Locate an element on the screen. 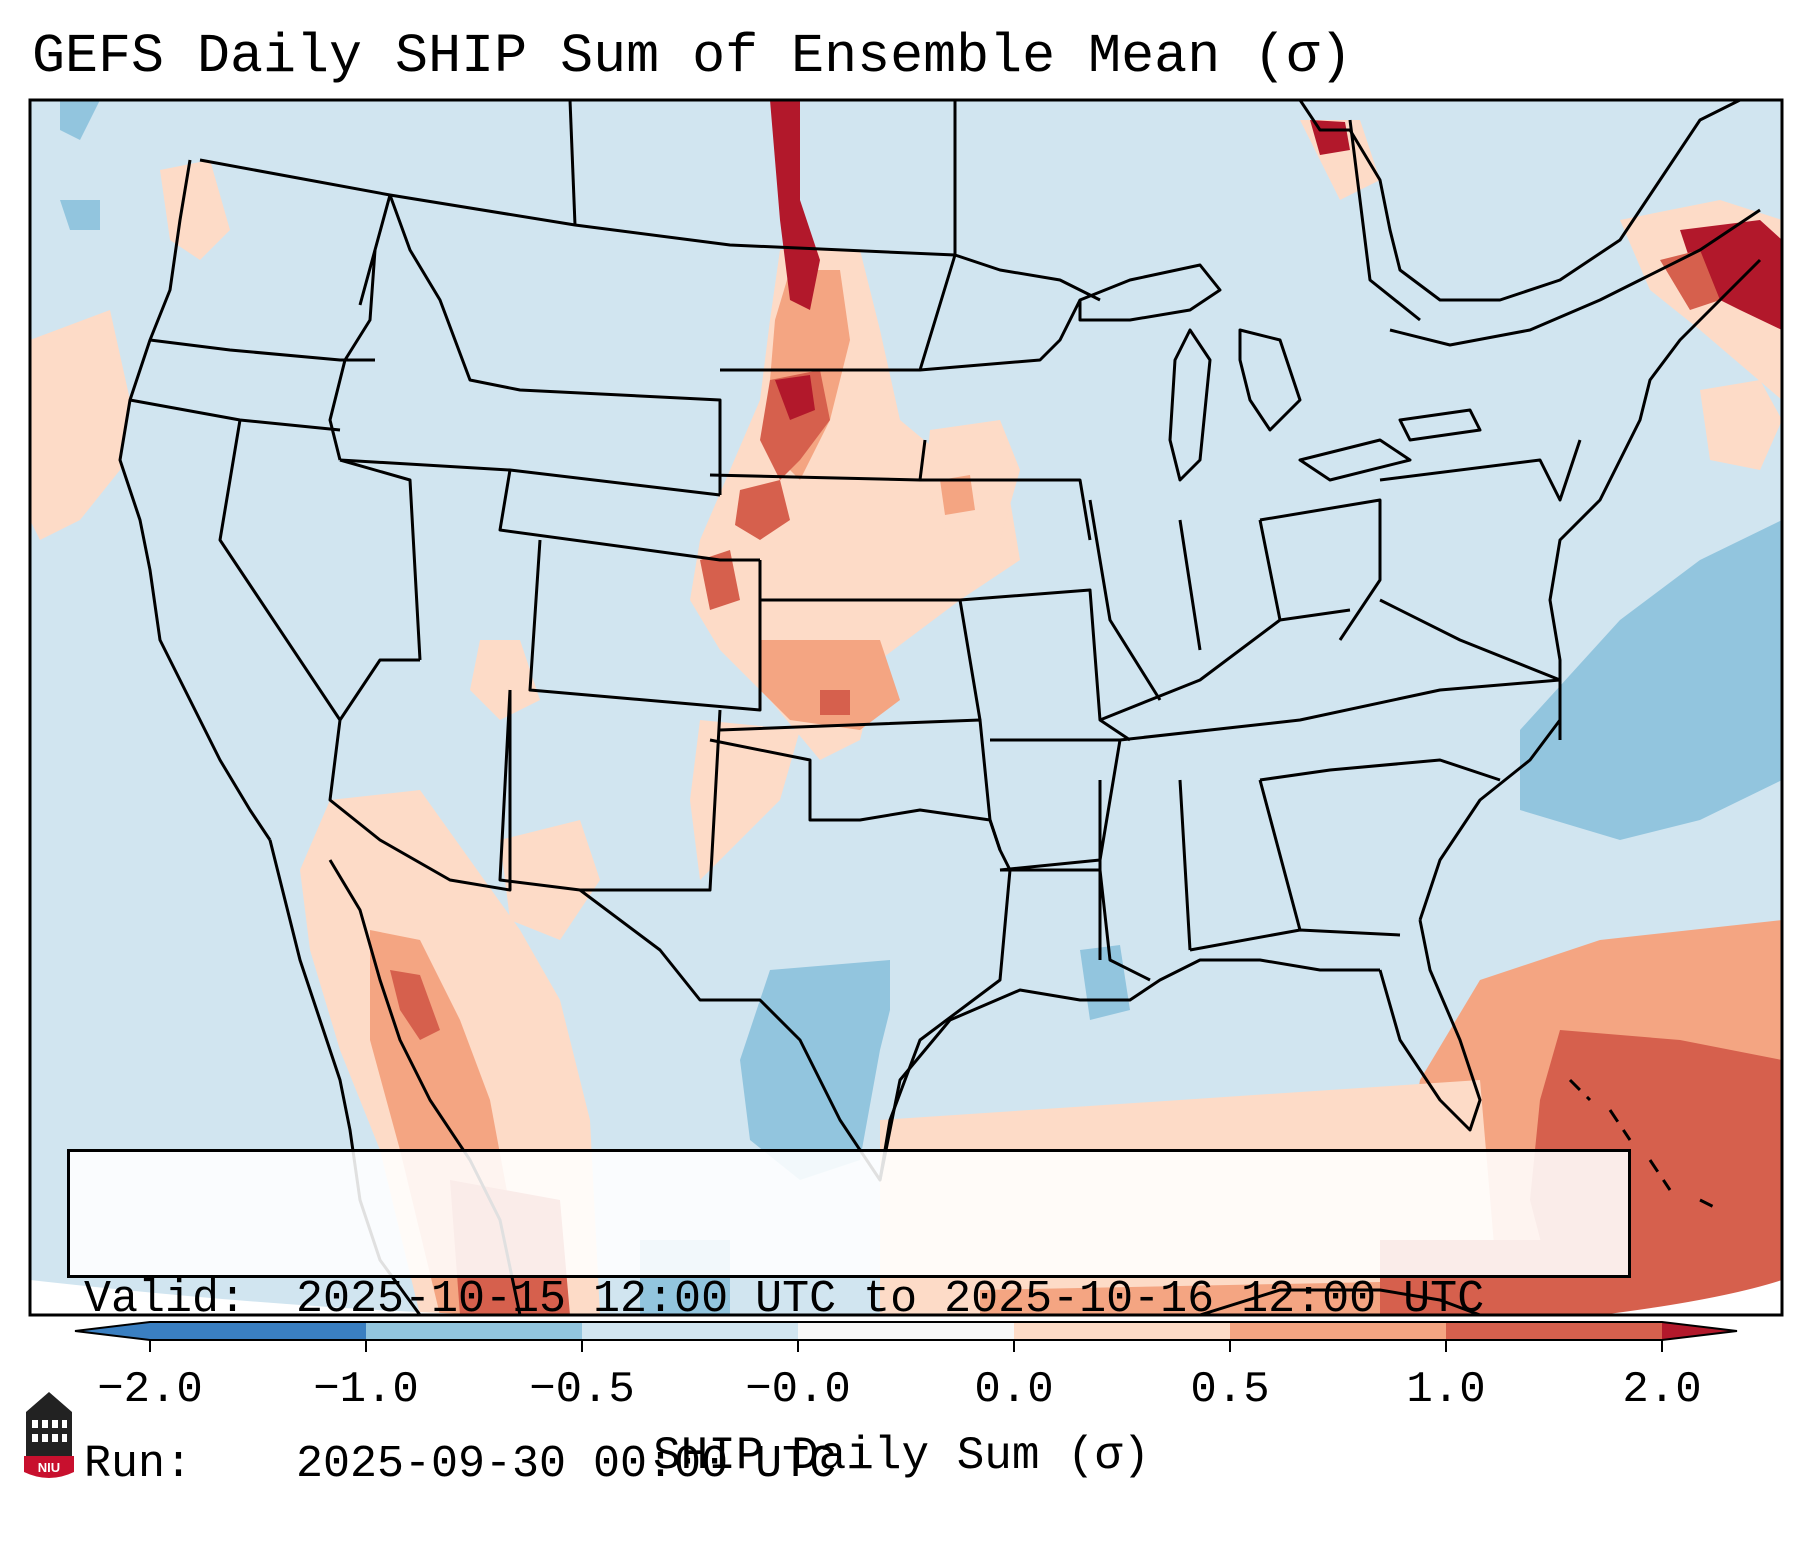 Image resolution: width=1803 pixels, height=1547 pixels. pos-patch-neb2 is located at coordinates (720, 580).